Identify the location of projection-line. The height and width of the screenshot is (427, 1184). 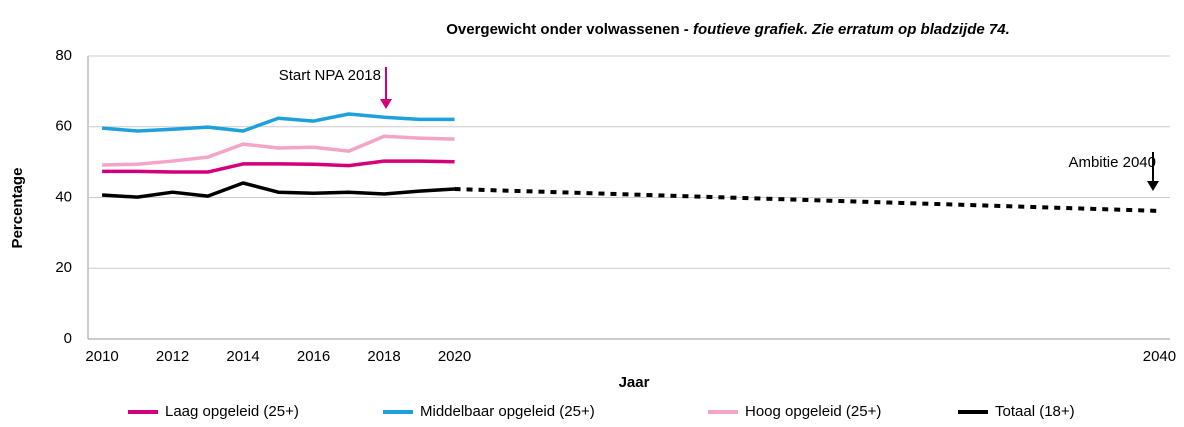
(807, 200).